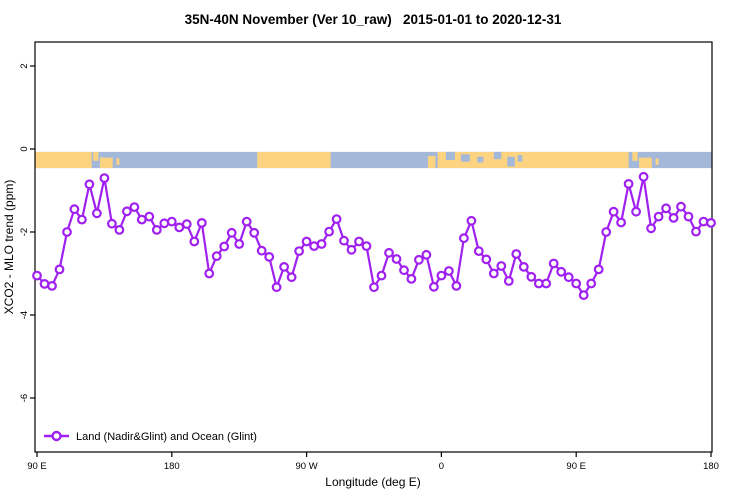 The width and height of the screenshot is (750, 500). What do you see at coordinates (24, 315) in the screenshot?
I see `y-tick-label: -4` at bounding box center [24, 315].